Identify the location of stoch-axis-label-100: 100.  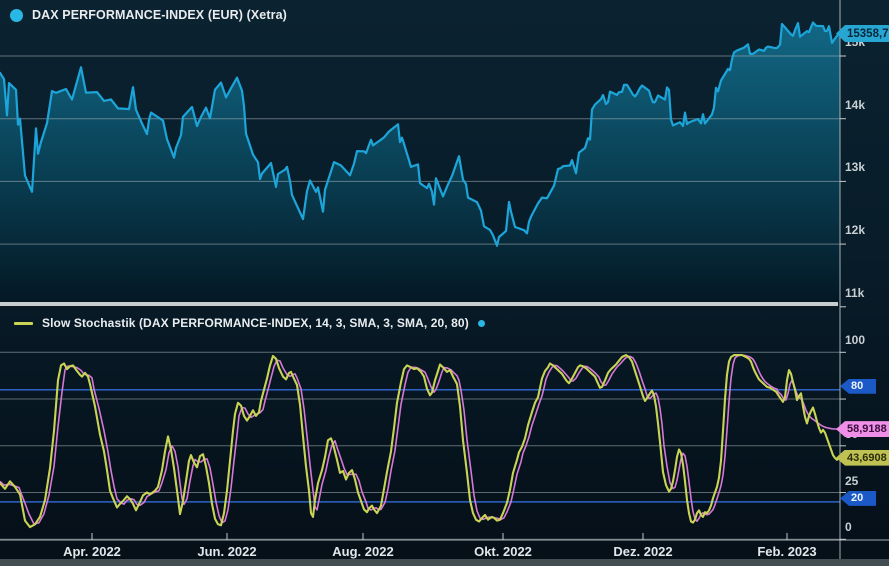
(855, 340).